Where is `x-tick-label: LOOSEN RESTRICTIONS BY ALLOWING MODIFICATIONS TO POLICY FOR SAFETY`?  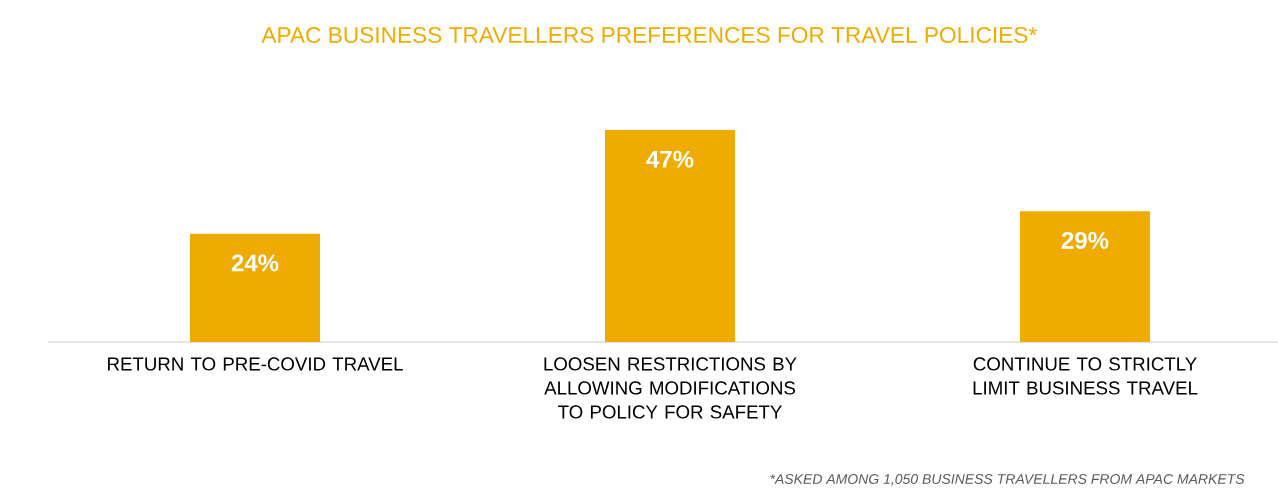
x-tick-label: LOOSEN RESTRICTIONS BY ALLOWING MODIFICATIONS TO POLICY FOR SAFETY is located at coordinates (670, 388).